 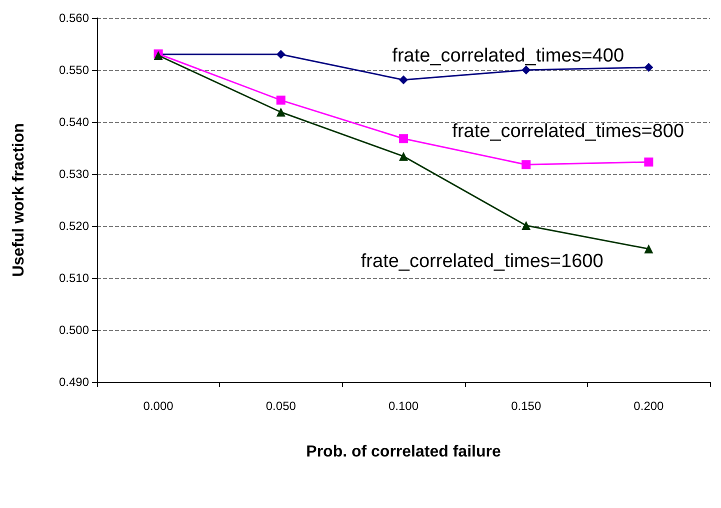 I want to click on y-tick-label: 0.540, so click(x=74, y=122).